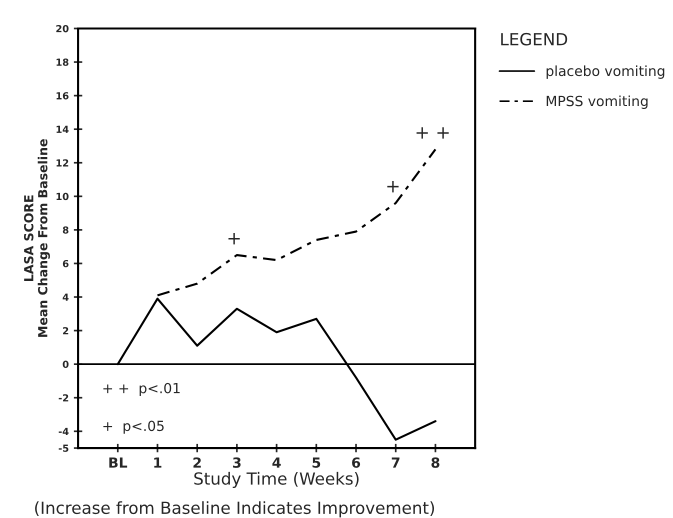 Image resolution: width=673 pixels, height=518 pixels. Describe the element at coordinates (158, 463) in the screenshot. I see `x-tick-label: 1` at that location.